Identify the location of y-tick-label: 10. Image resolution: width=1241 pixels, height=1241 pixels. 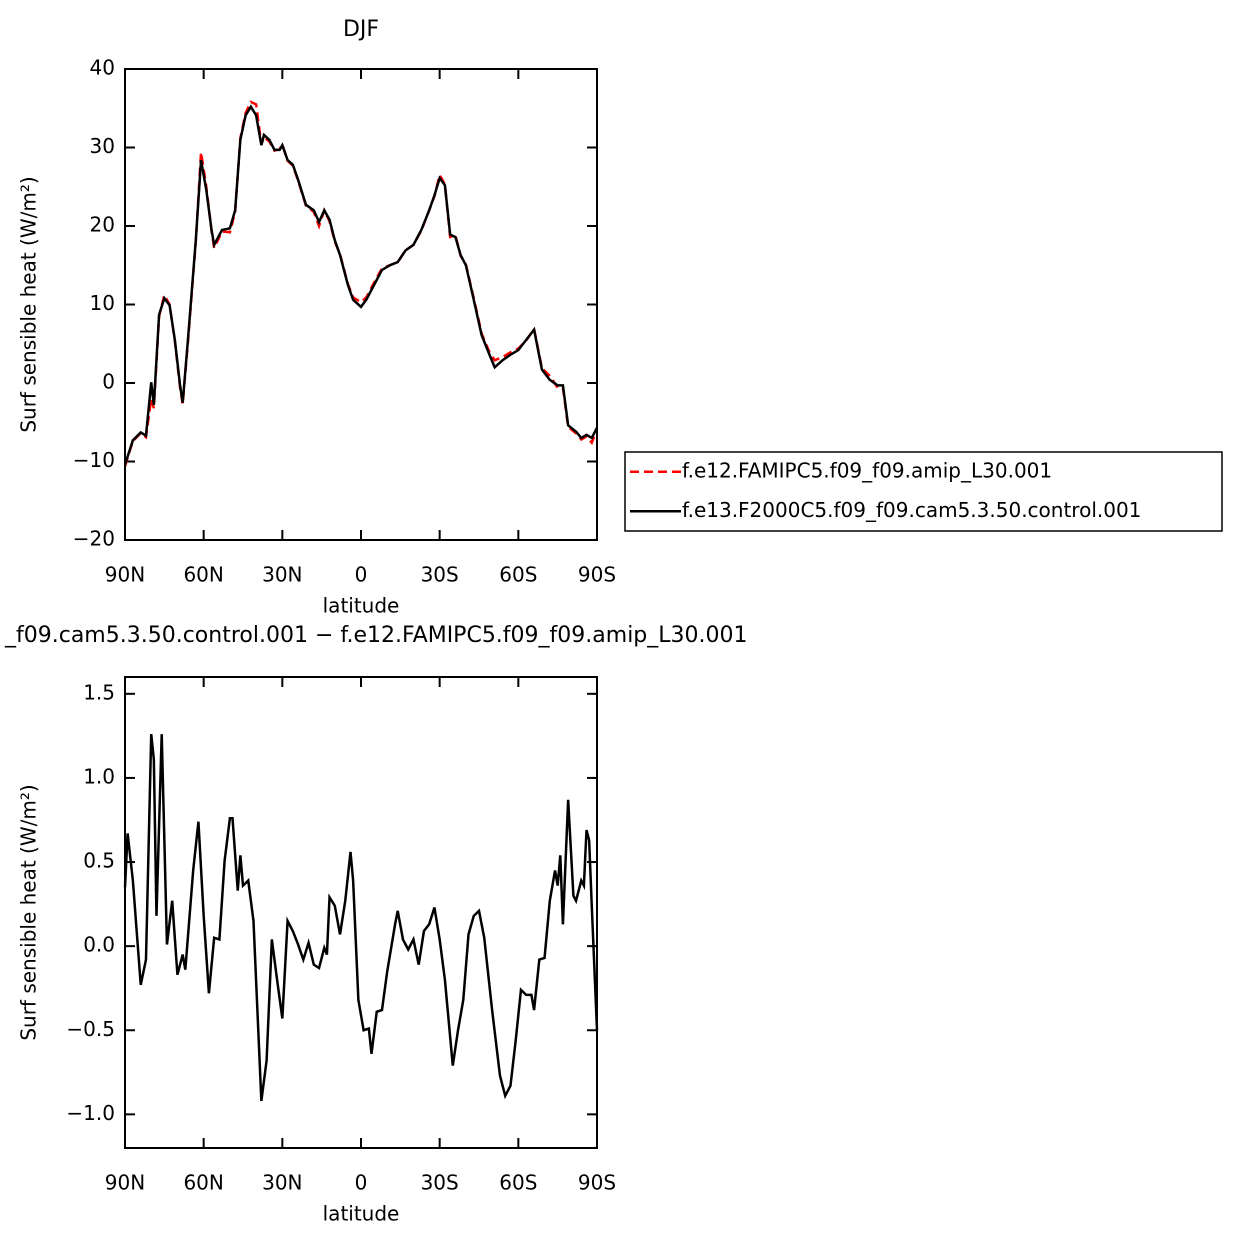
(102, 303).